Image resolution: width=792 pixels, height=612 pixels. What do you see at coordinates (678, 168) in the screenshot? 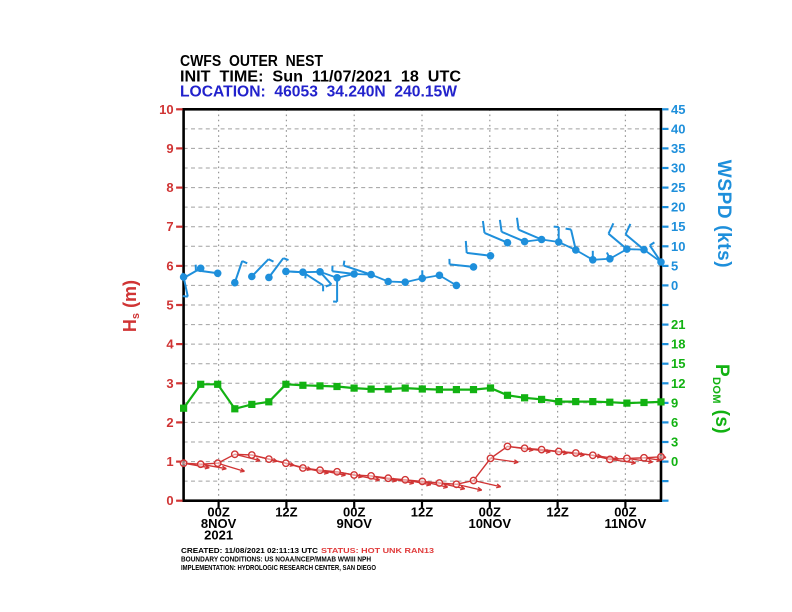
I see `svg-text: 30` at bounding box center [678, 168].